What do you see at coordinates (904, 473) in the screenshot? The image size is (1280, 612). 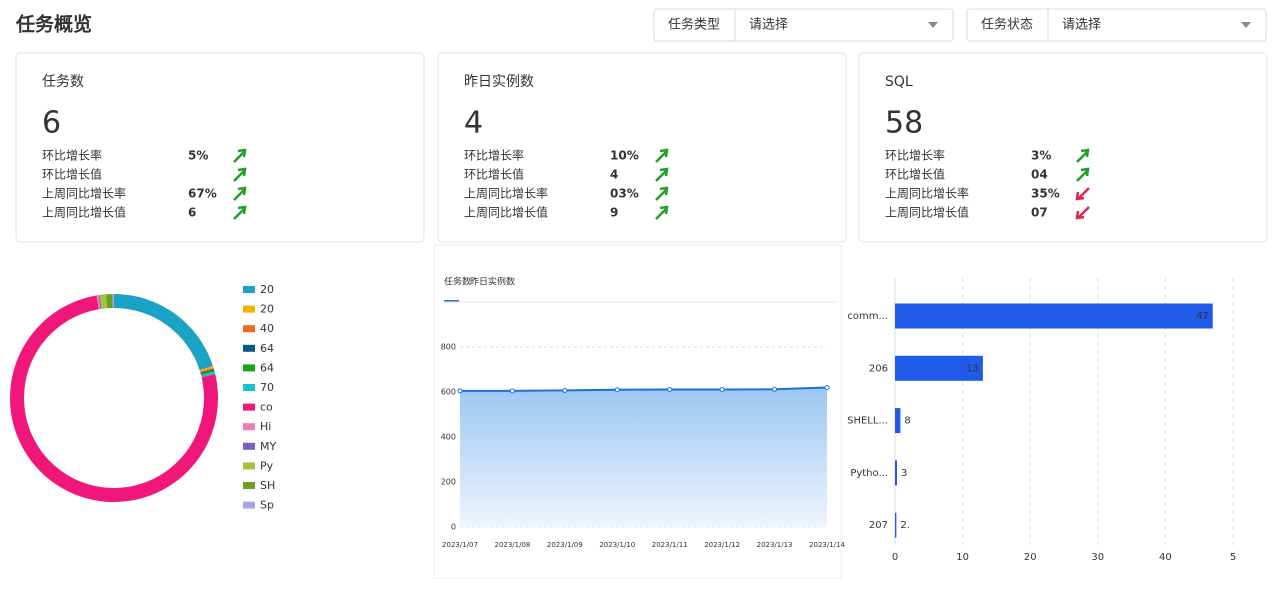 I see `value-label: 3` at bounding box center [904, 473].